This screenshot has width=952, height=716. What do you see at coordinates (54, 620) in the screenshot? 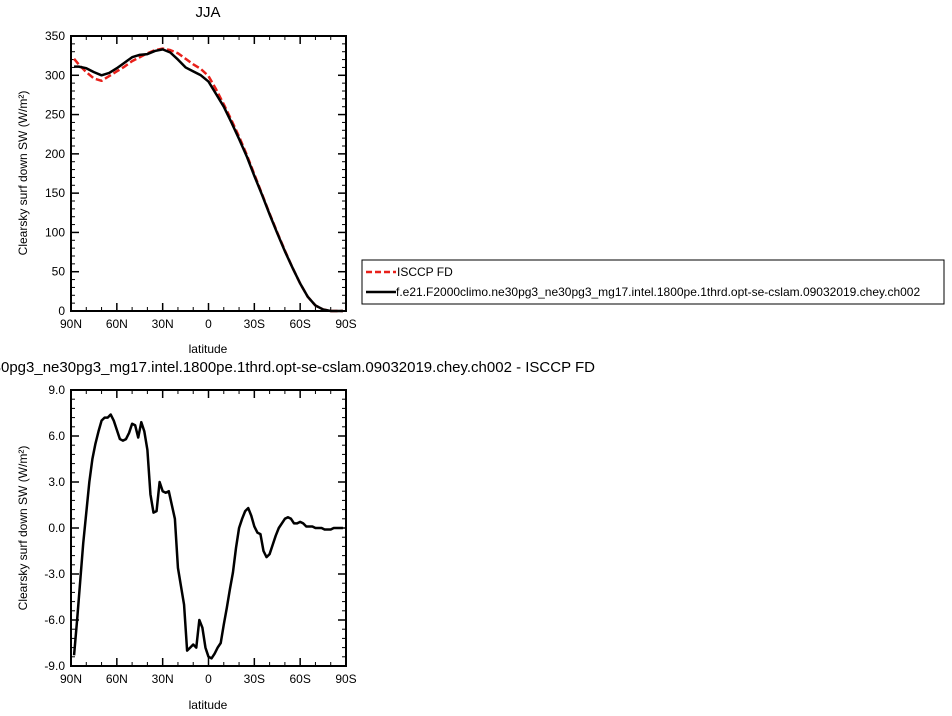
I see `bottom-y-tick-label: -6.0` at bounding box center [54, 620].